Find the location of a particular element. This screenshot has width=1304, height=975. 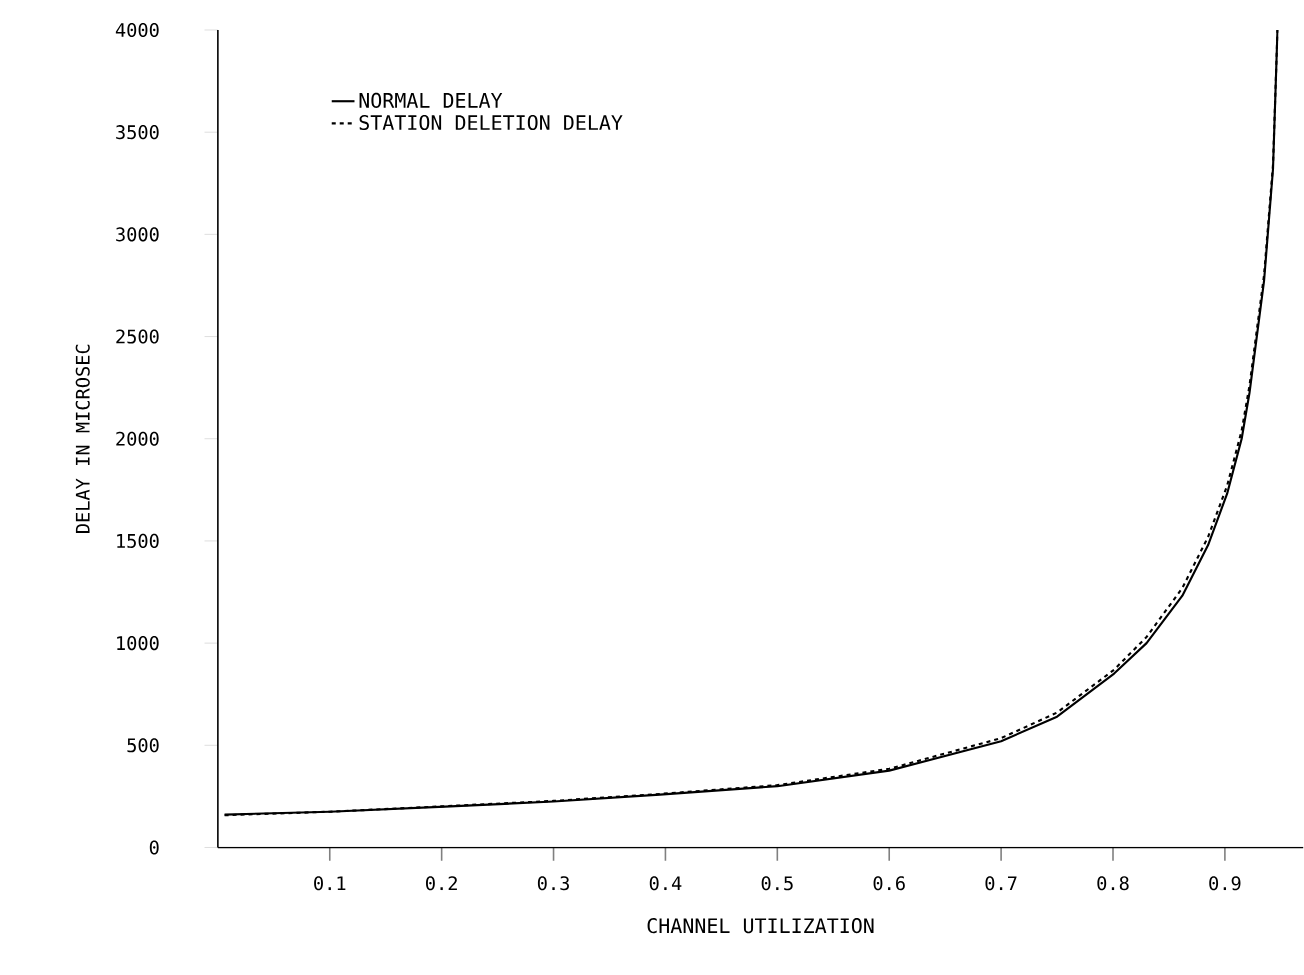

legend-label: NORMAL DELAY is located at coordinates (431, 100).